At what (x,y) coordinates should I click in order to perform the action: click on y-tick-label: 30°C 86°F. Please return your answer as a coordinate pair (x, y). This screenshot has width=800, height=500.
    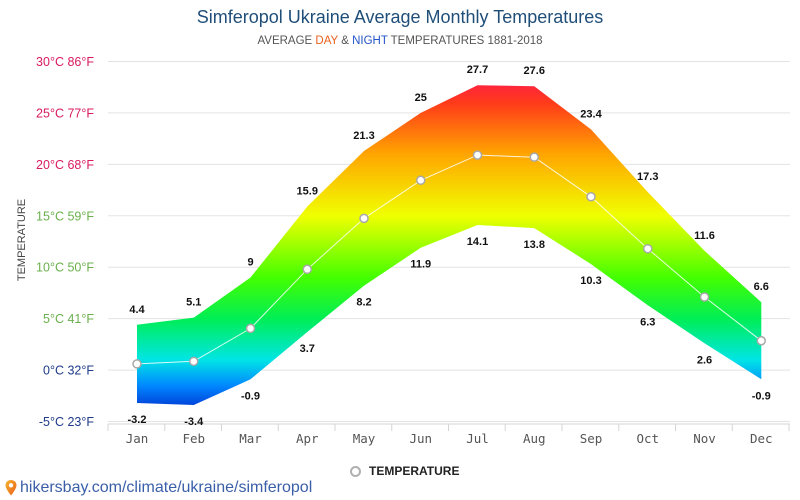
    Looking at the image, I should click on (65, 62).